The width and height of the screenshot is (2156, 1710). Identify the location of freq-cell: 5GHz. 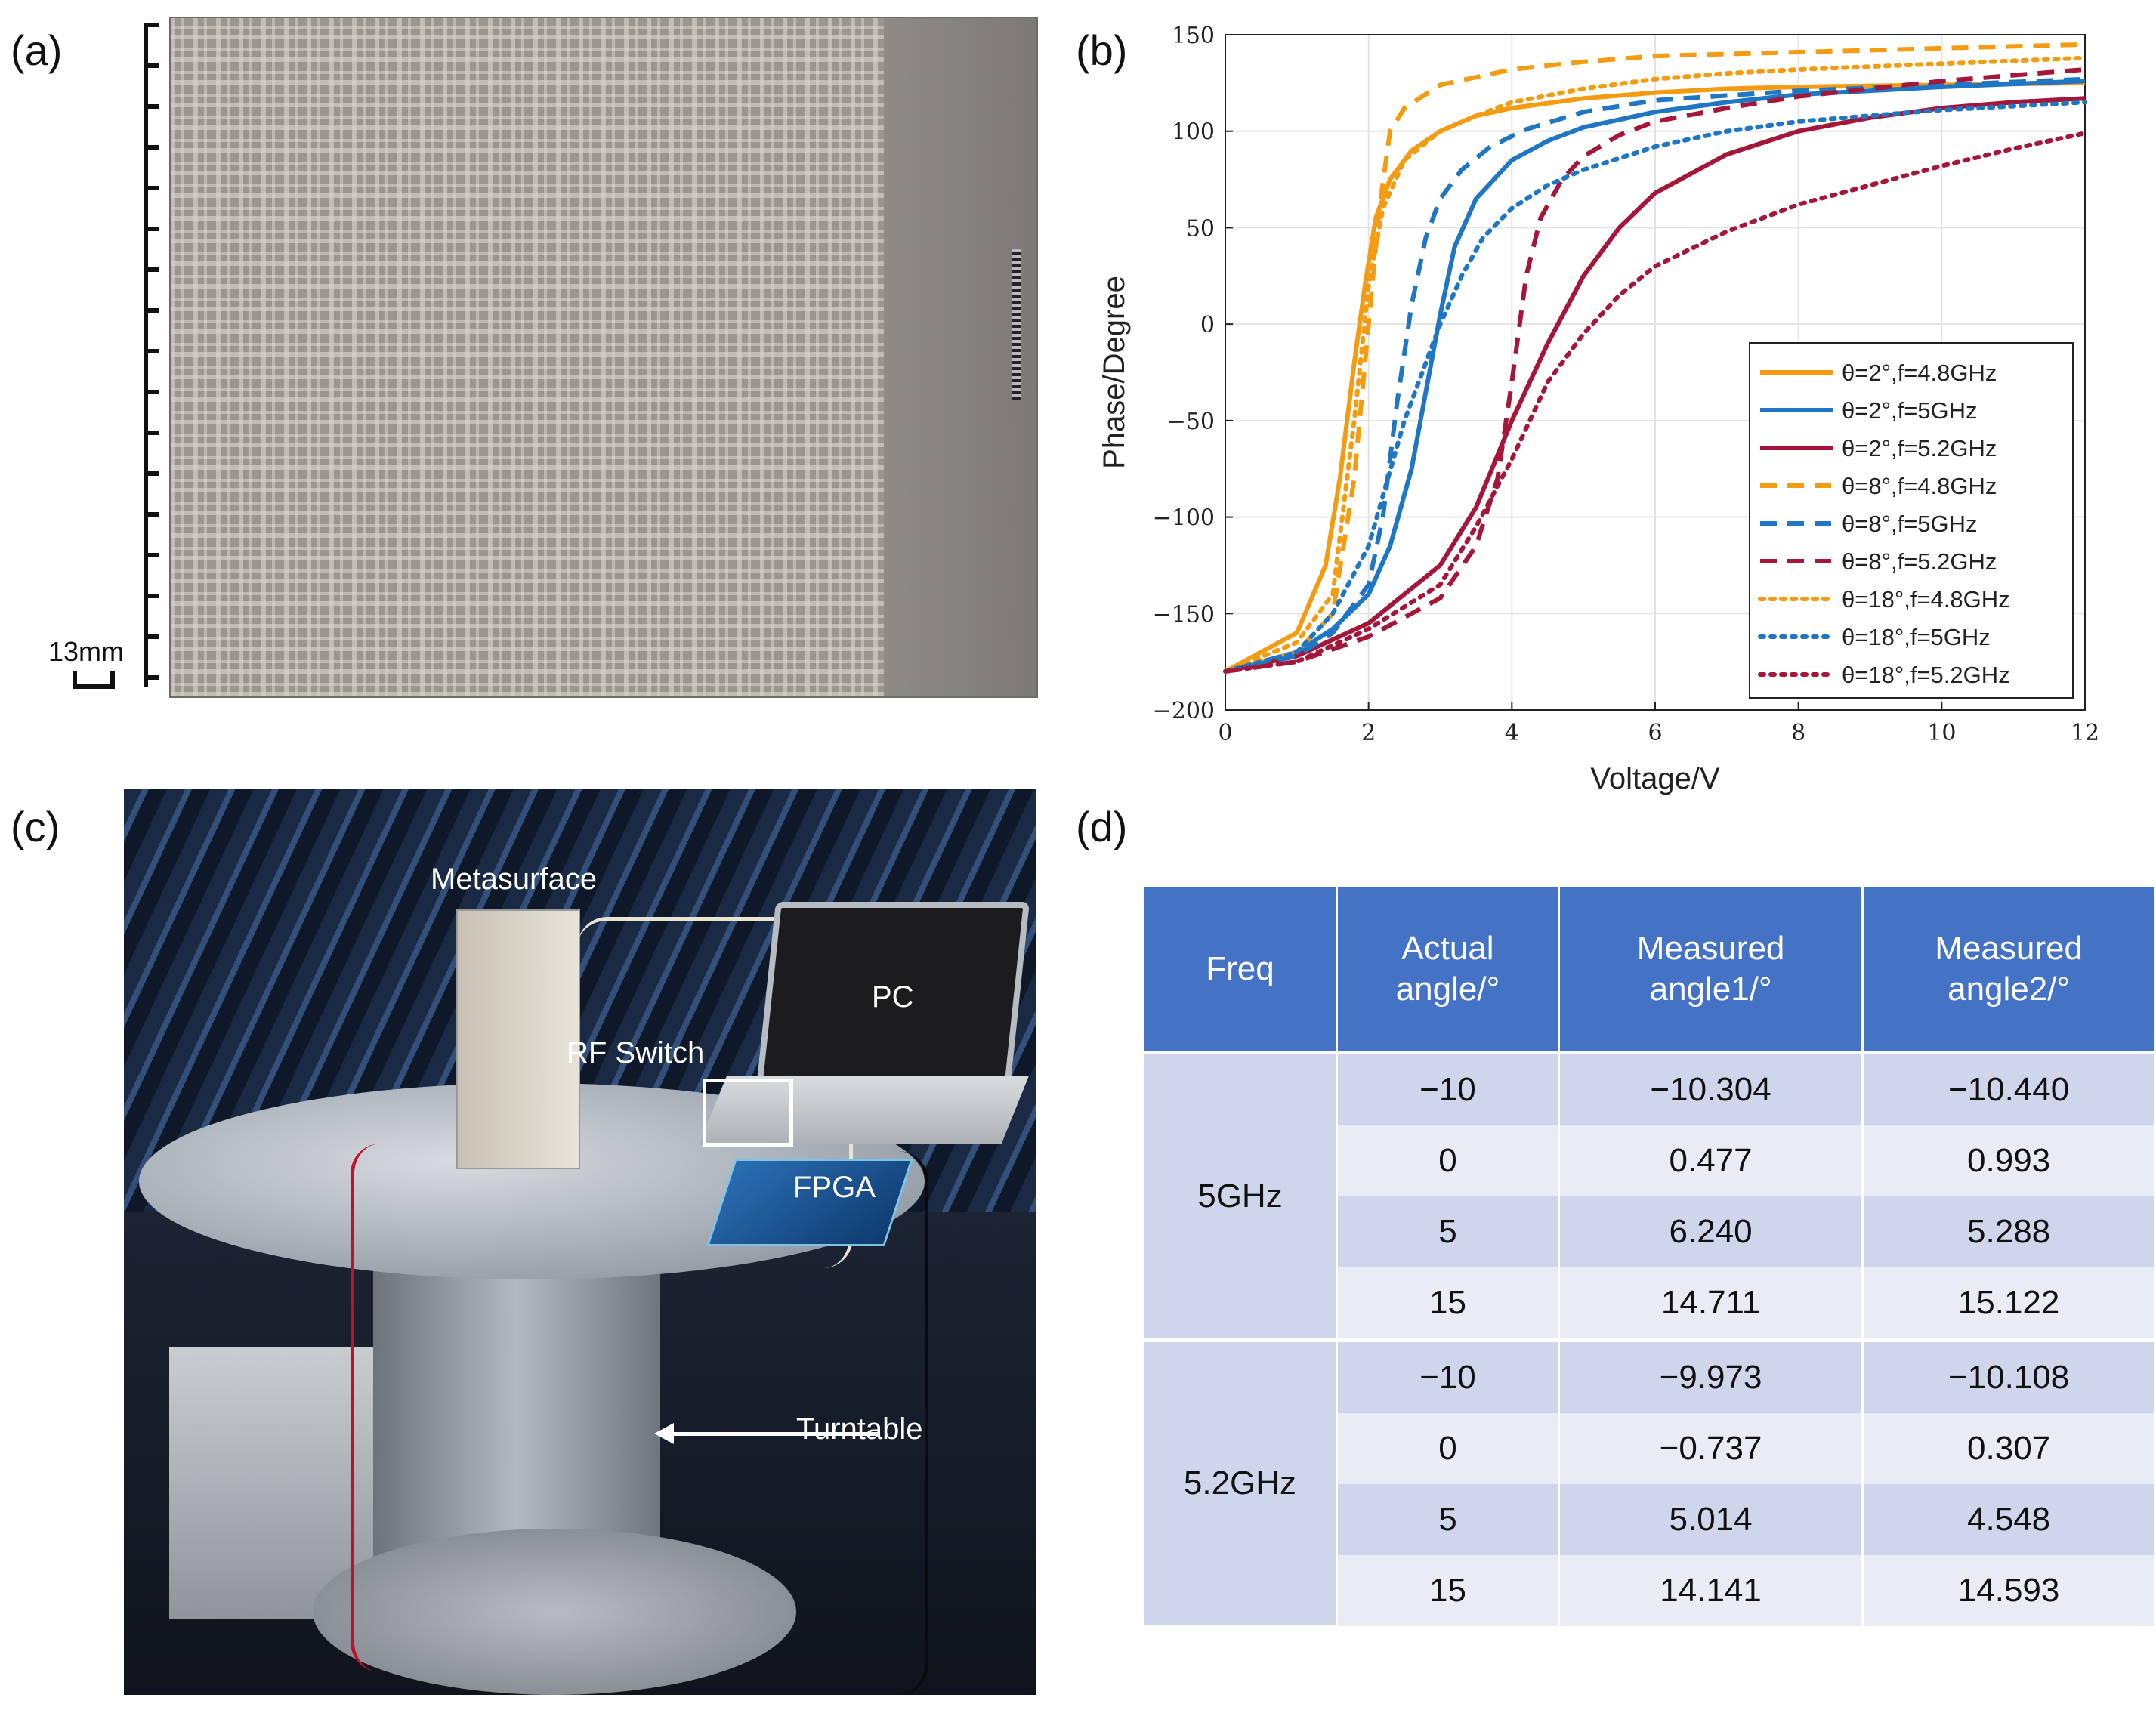
(1240, 1196).